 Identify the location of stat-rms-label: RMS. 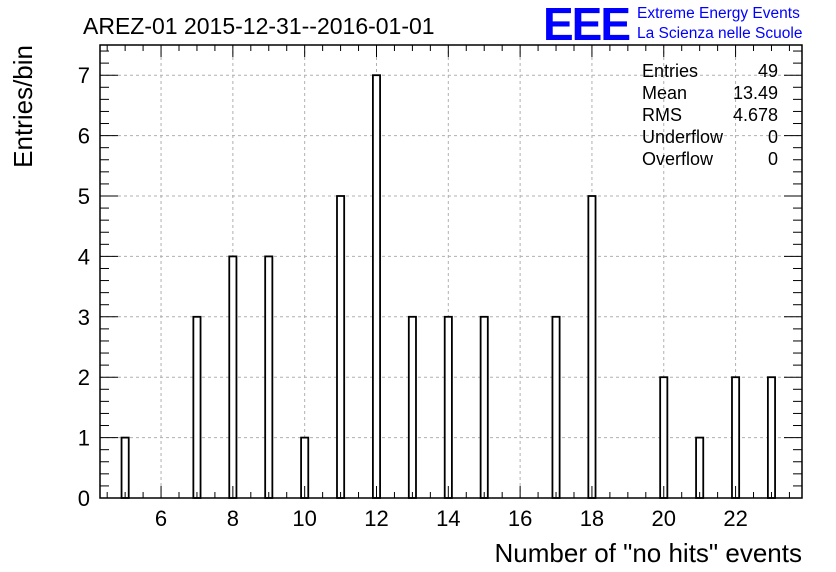
(662, 115).